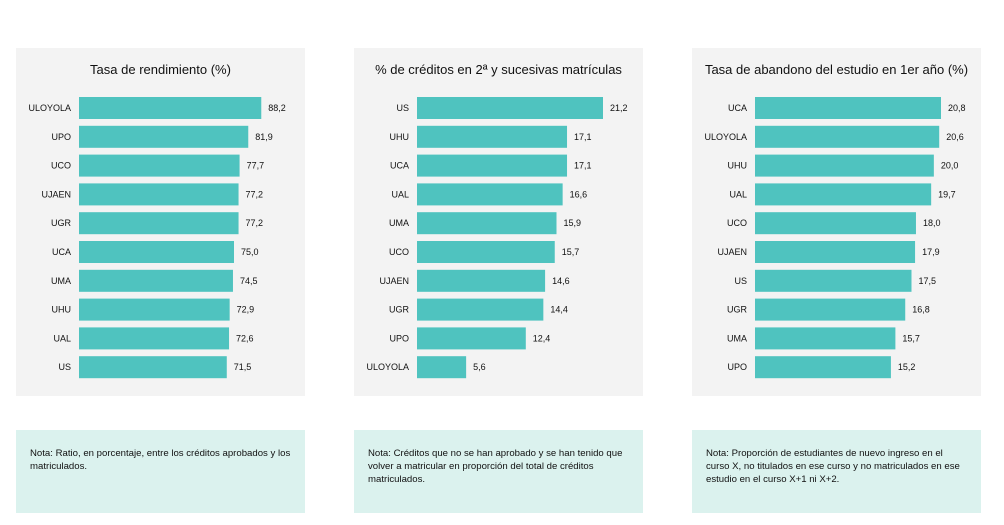 The image size is (1004, 525). What do you see at coordinates (579, 194) in the screenshot?
I see `value-label: 16,6` at bounding box center [579, 194].